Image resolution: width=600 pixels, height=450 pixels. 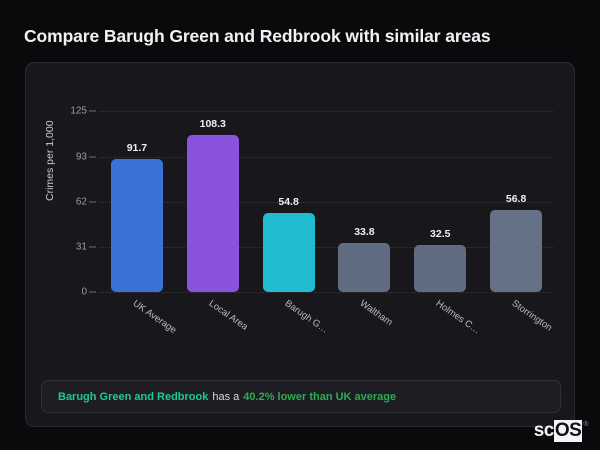 What do you see at coordinates (440, 233) in the screenshot?
I see `bar-value-label: 32.5` at bounding box center [440, 233].